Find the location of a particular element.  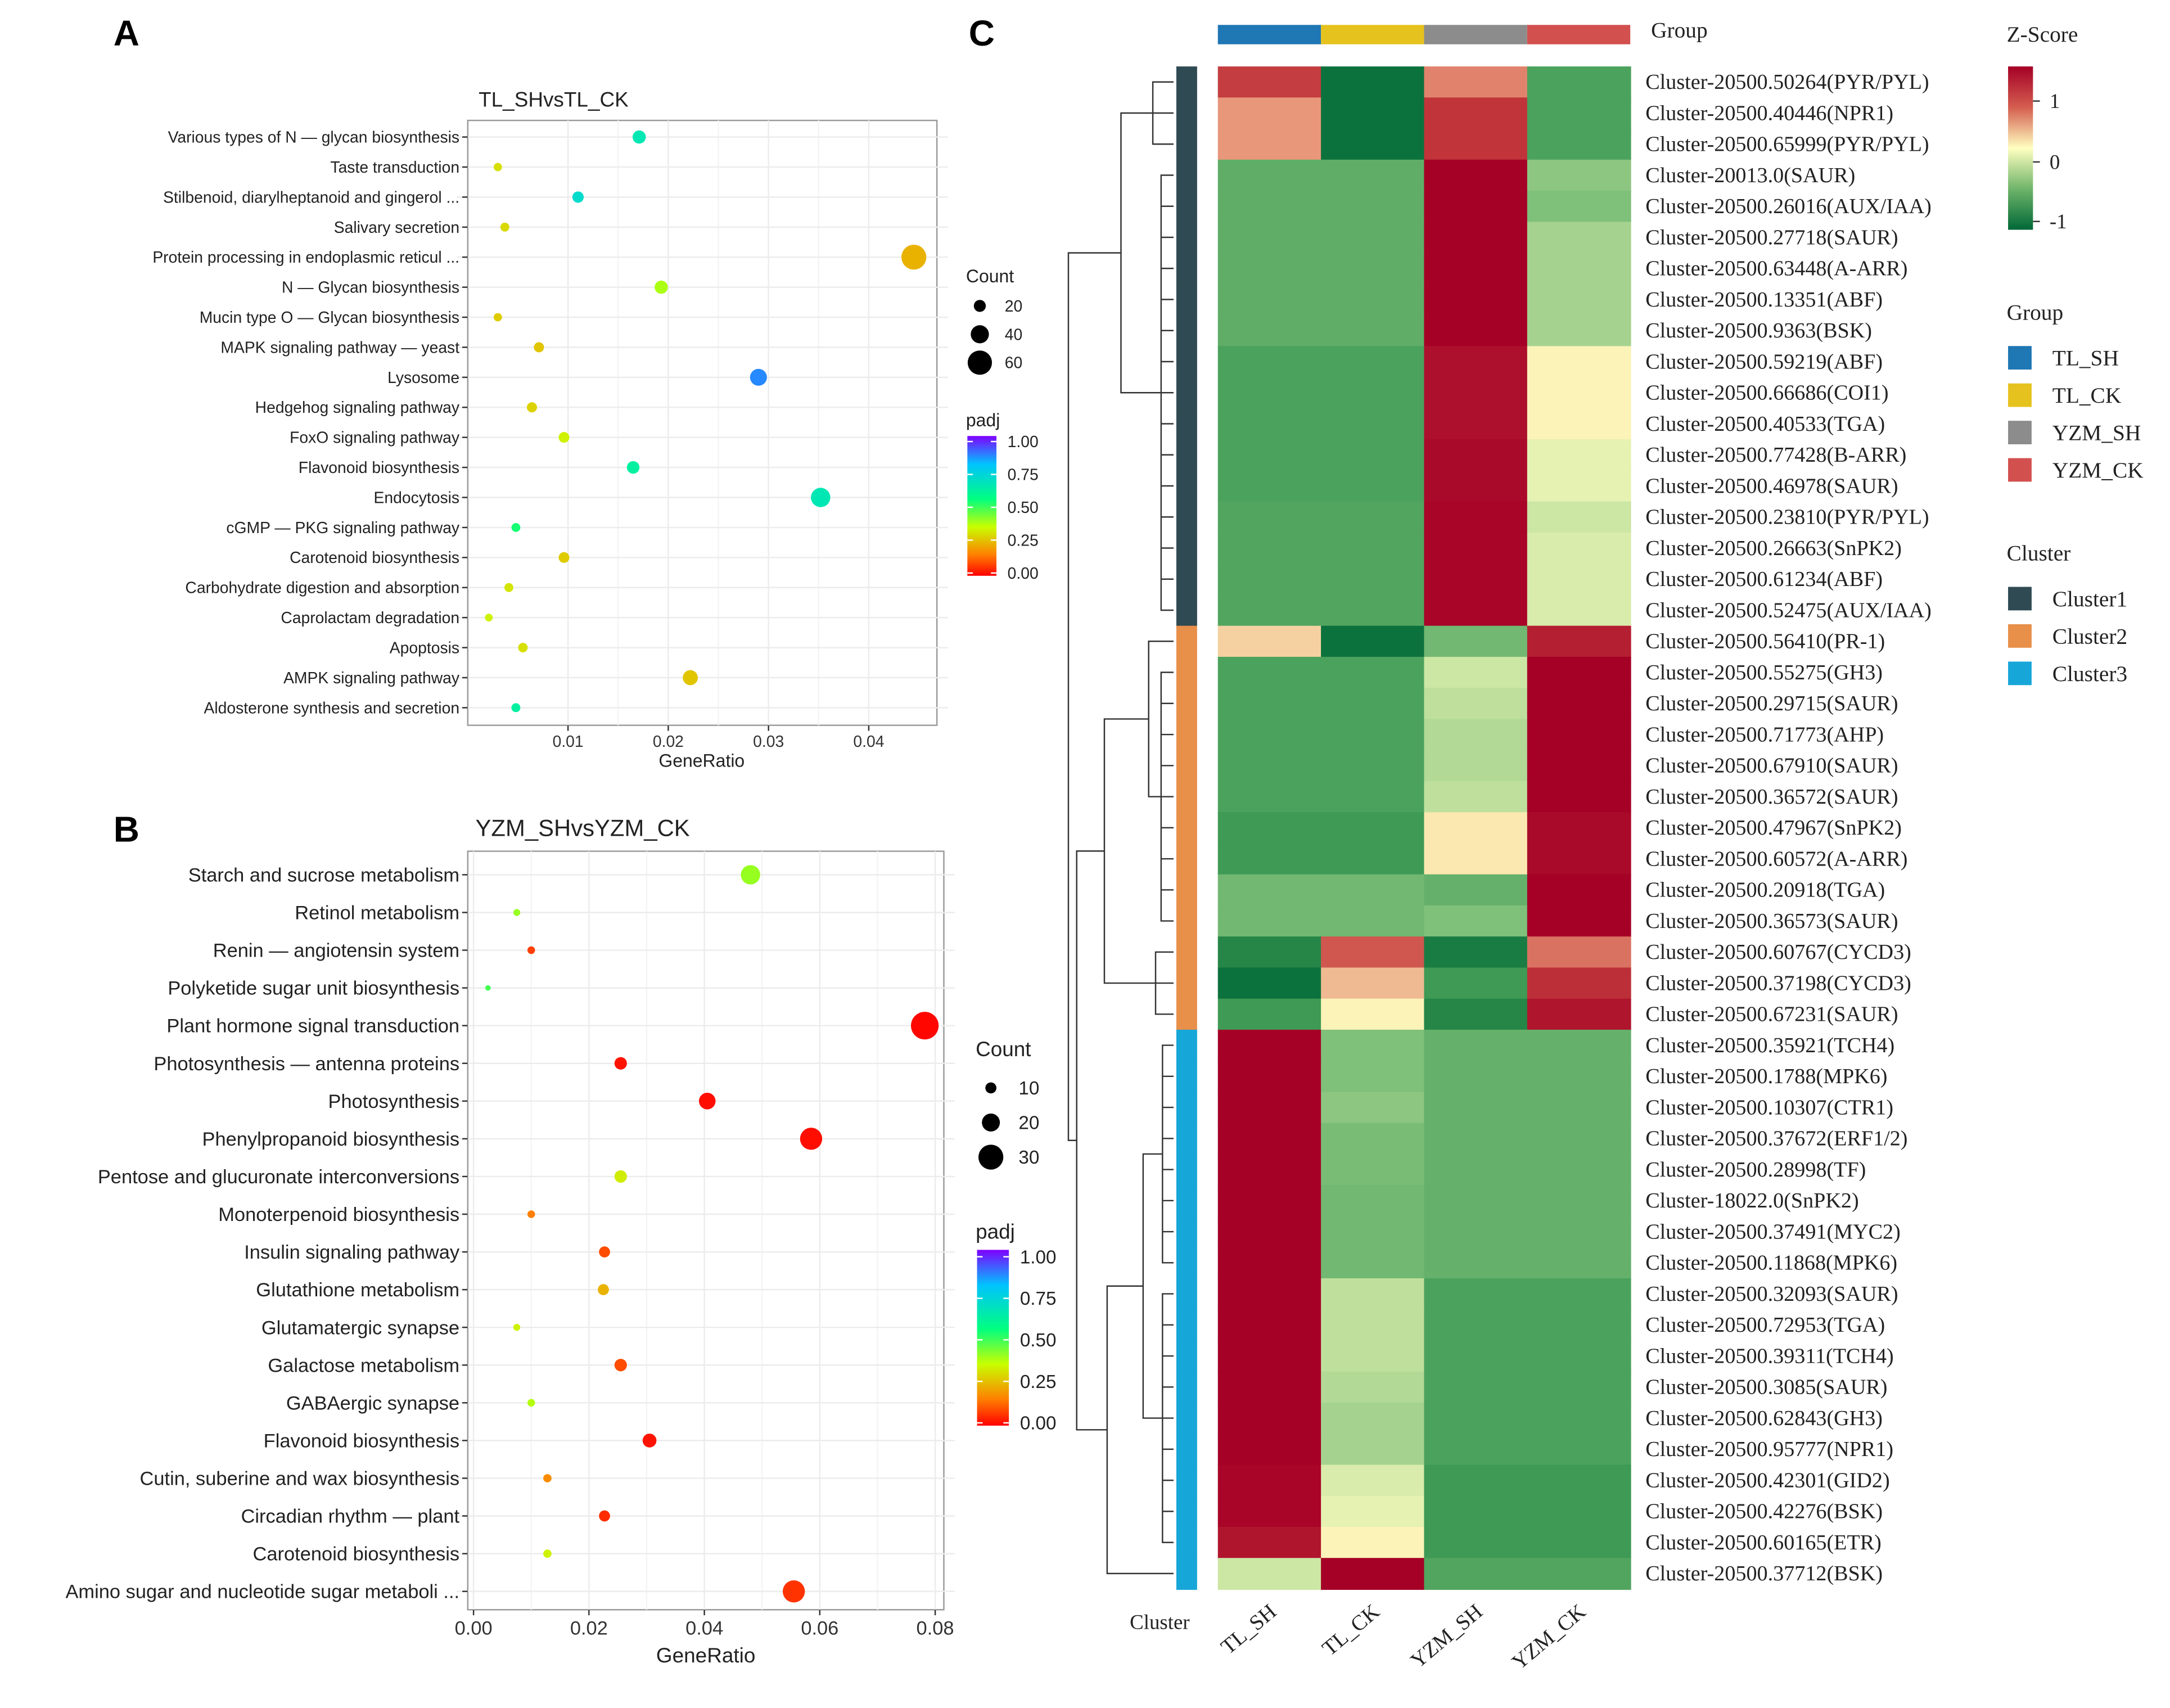

heatmap-row-label: Cluster-20500.1788(MPK6) is located at coordinates (1766, 1077).